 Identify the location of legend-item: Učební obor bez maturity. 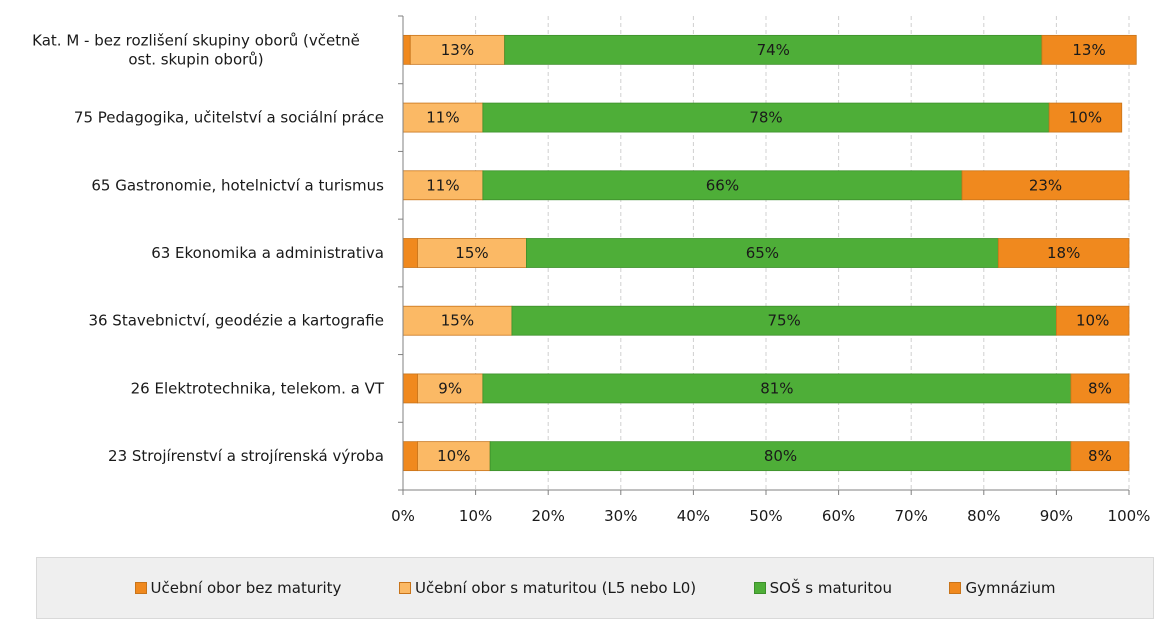
(238, 588).